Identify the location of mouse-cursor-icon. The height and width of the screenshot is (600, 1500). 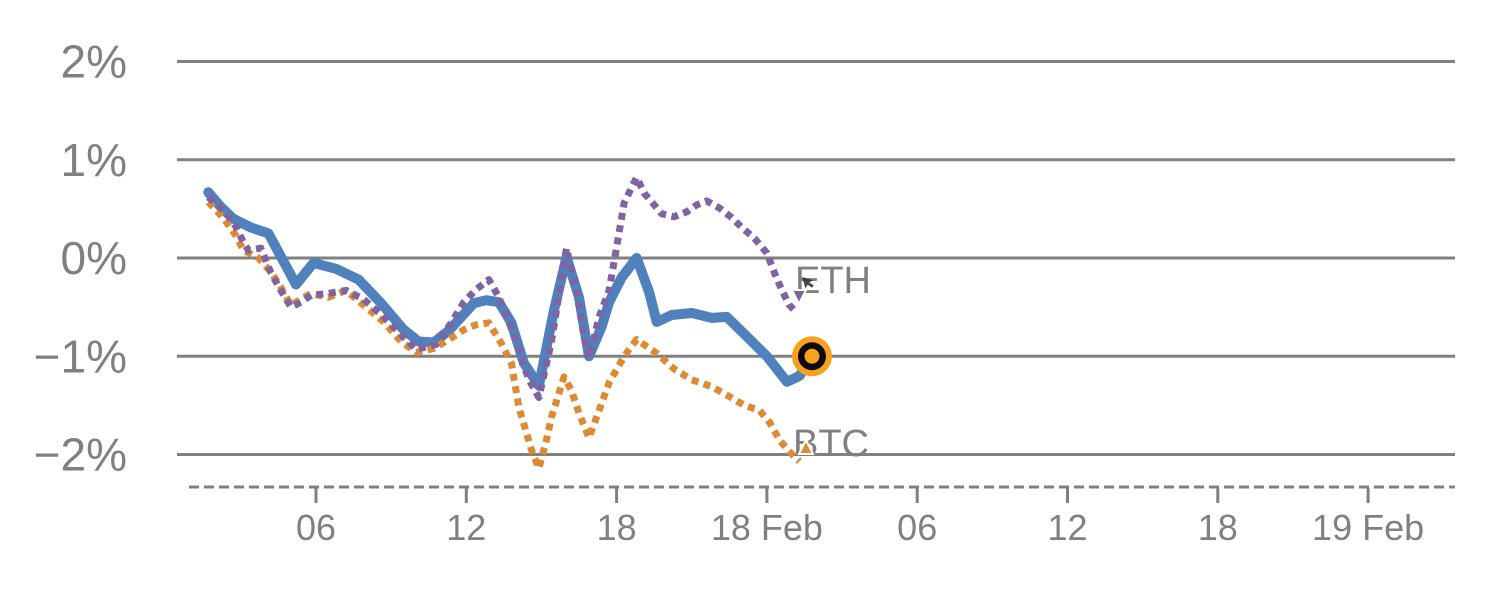
(808, 283).